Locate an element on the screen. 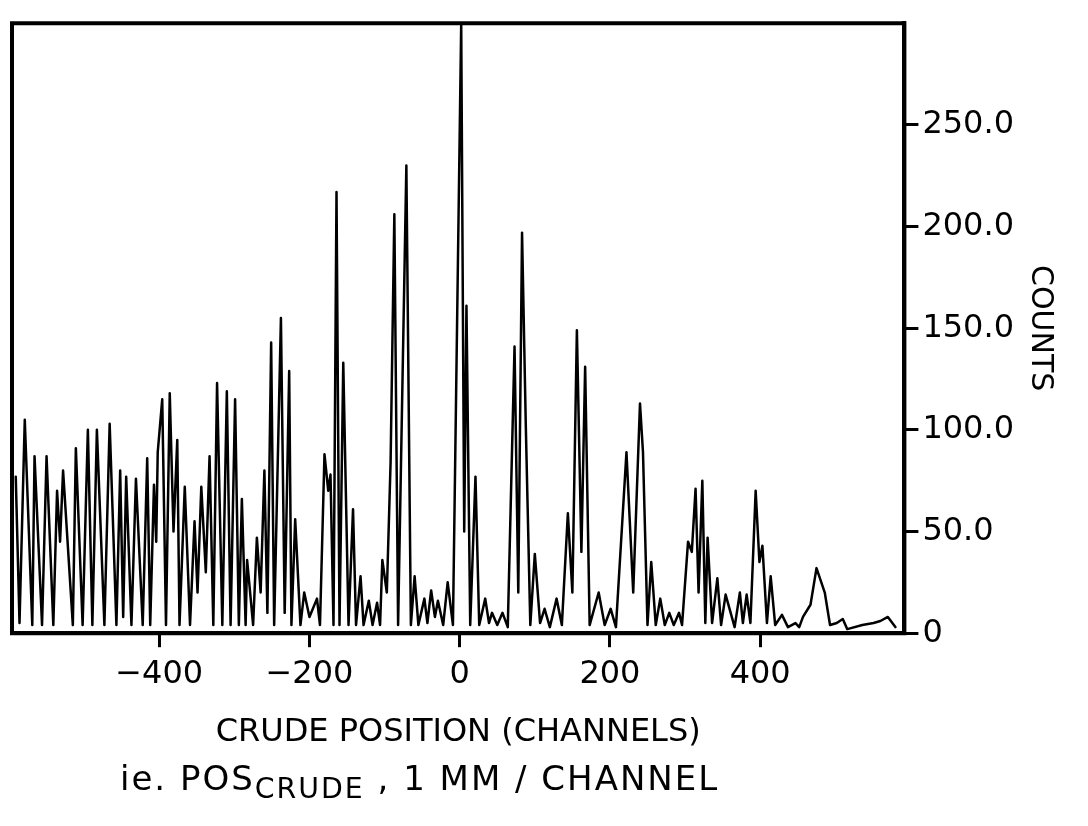 The height and width of the screenshot is (826, 1088). x-axis-title: CRUDE POSITION (CHANNELS) is located at coordinates (458, 730).